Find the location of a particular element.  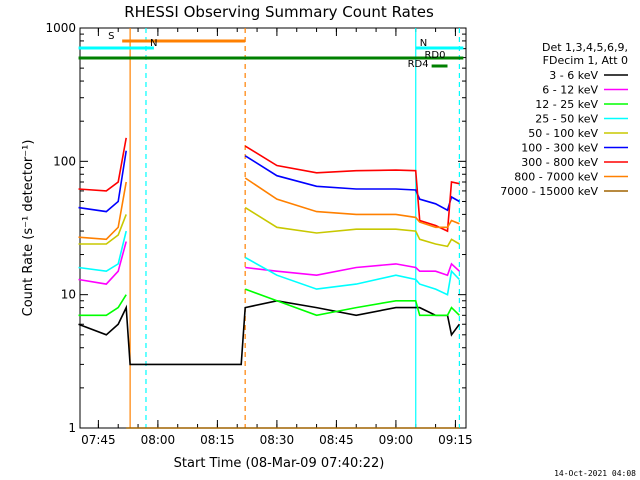

legend-header-2: FDecim 1, Att 0 is located at coordinates (585, 60).